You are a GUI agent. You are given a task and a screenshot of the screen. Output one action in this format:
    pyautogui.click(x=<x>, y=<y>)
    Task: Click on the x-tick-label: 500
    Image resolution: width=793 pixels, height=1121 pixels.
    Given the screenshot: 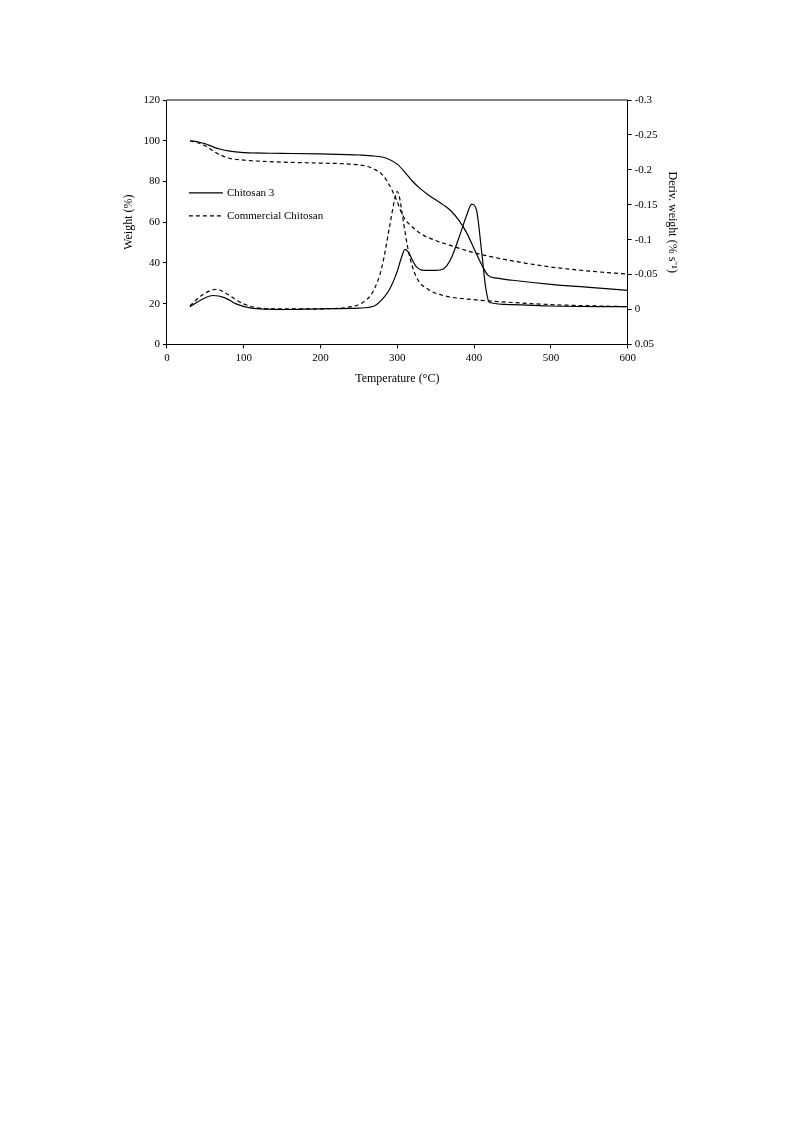 What is the action you would take?
    pyautogui.click(x=551, y=356)
    